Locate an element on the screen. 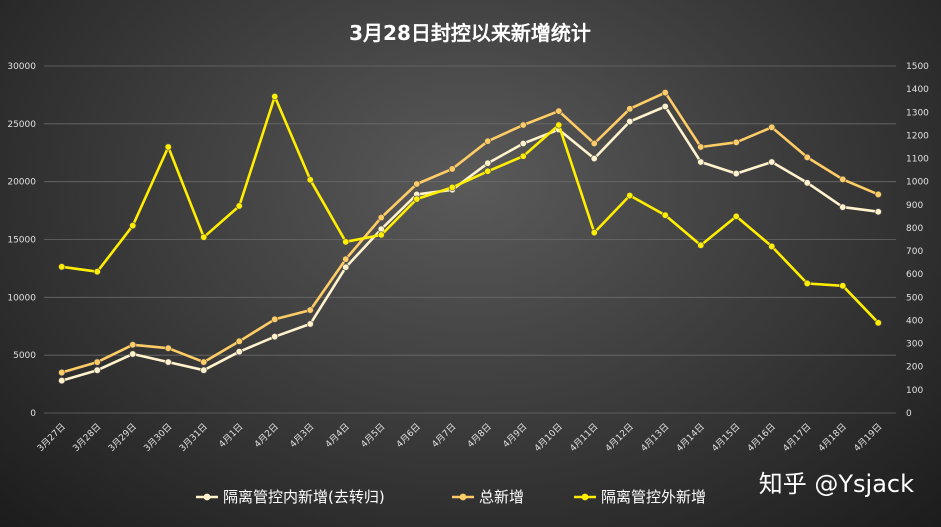 The height and width of the screenshot is (527, 941). right-y-tick-label: 500 is located at coordinates (914, 298).